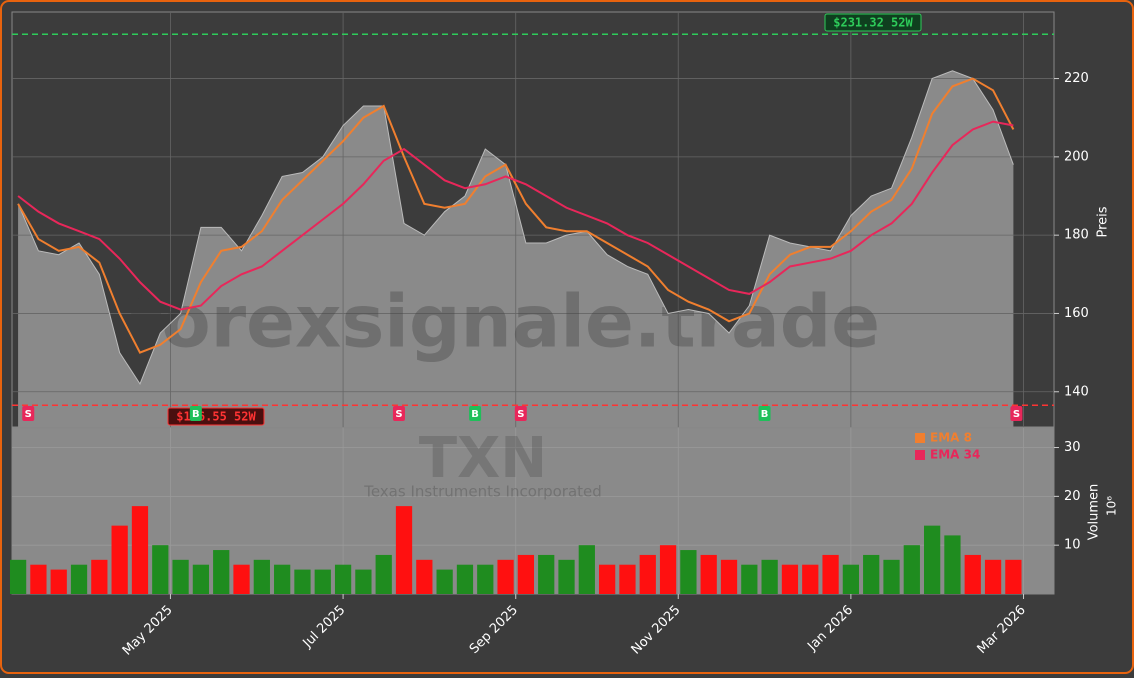  I want to click on level-label-box, so click(873, 22).